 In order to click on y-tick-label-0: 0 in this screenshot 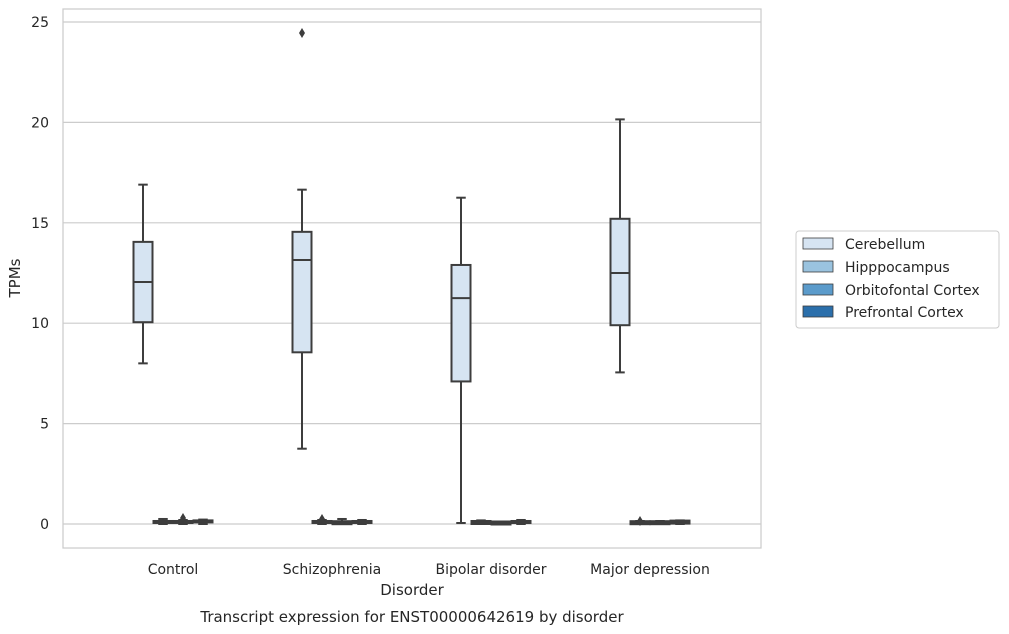, I will do `click(44, 525)`.